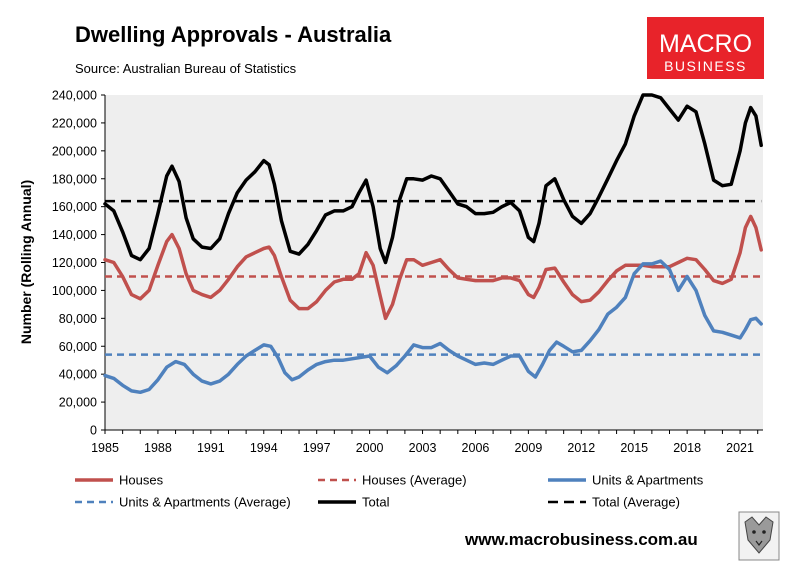 Image resolution: width=785 pixels, height=570 pixels. What do you see at coordinates (759, 536) in the screenshot?
I see `wolf-logo-icon` at bounding box center [759, 536].